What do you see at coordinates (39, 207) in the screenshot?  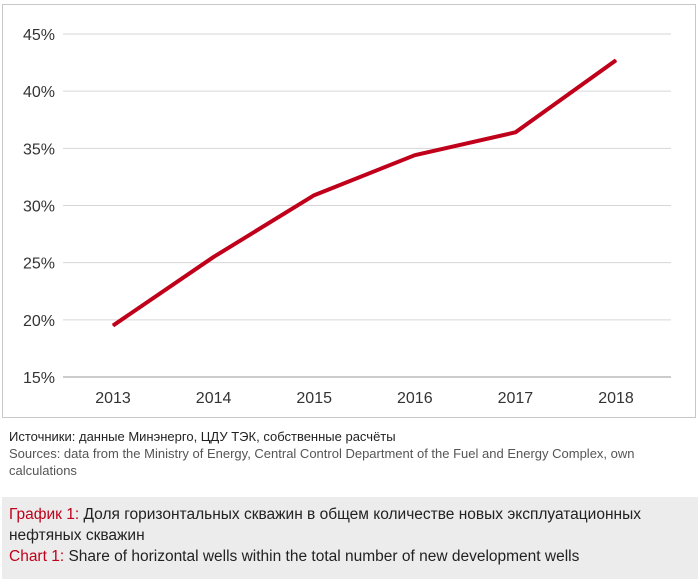 I see `y-tick-label: 30%` at bounding box center [39, 207].